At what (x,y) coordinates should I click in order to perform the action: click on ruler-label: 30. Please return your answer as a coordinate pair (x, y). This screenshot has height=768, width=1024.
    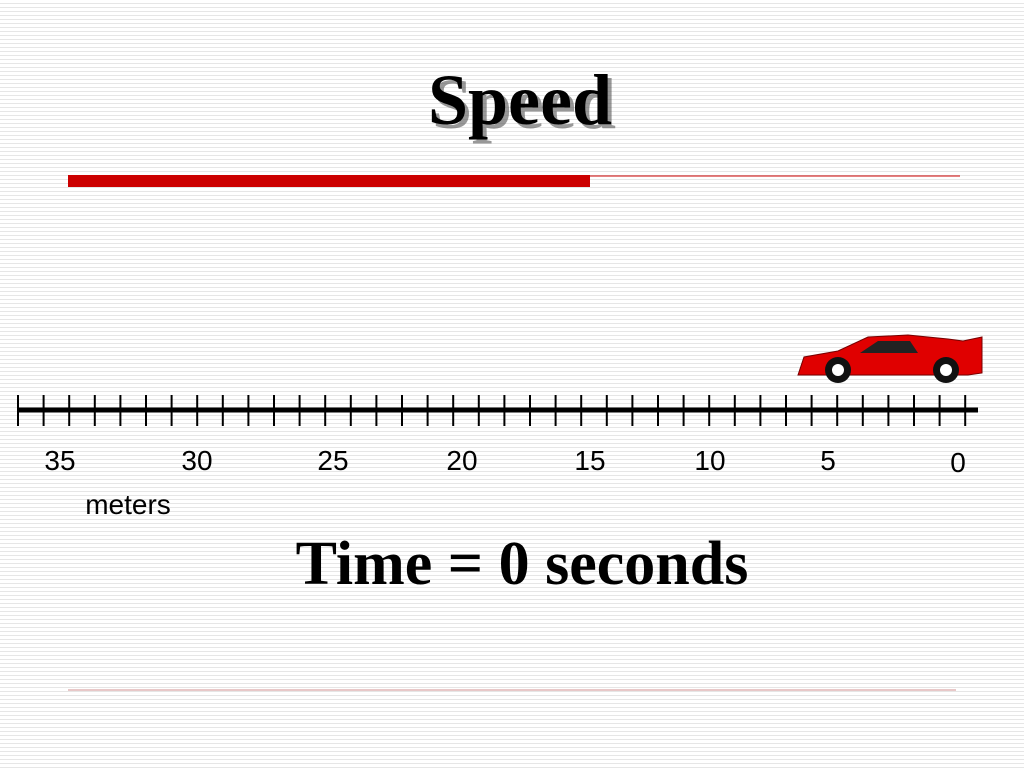
    Looking at the image, I should click on (196, 460).